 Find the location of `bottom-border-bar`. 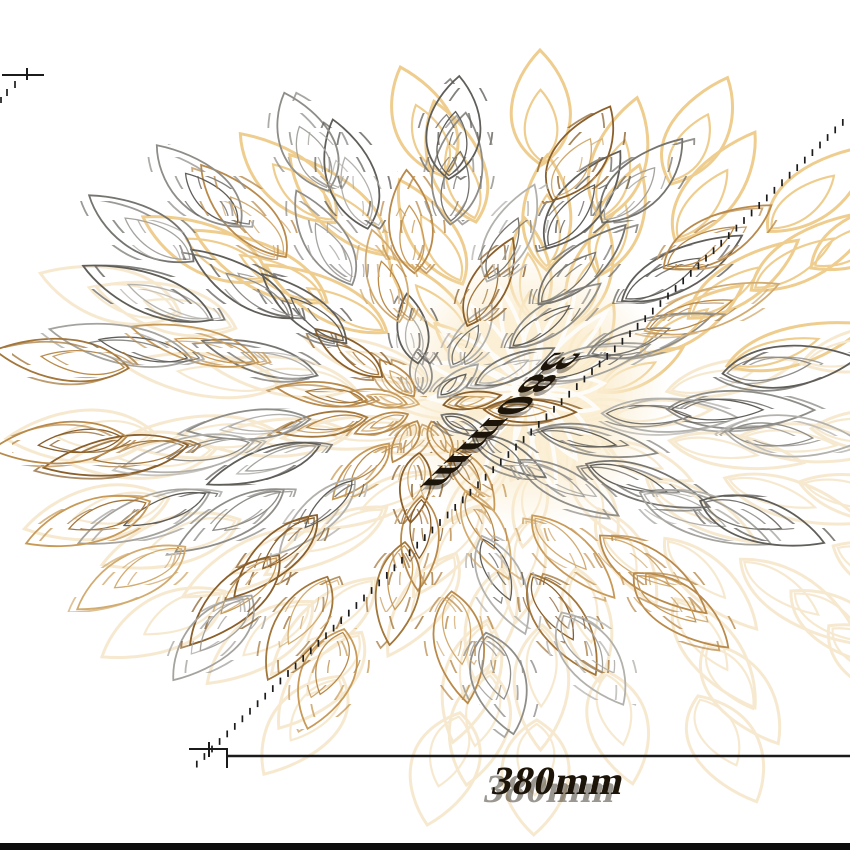

bottom-border-bar is located at coordinates (425, 846).